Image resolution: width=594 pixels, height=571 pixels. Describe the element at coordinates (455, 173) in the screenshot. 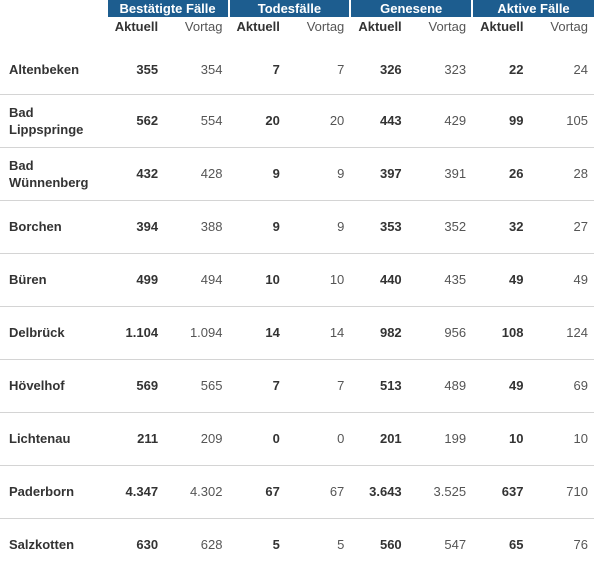

I see `cell-recovered-previous: 391` at that location.